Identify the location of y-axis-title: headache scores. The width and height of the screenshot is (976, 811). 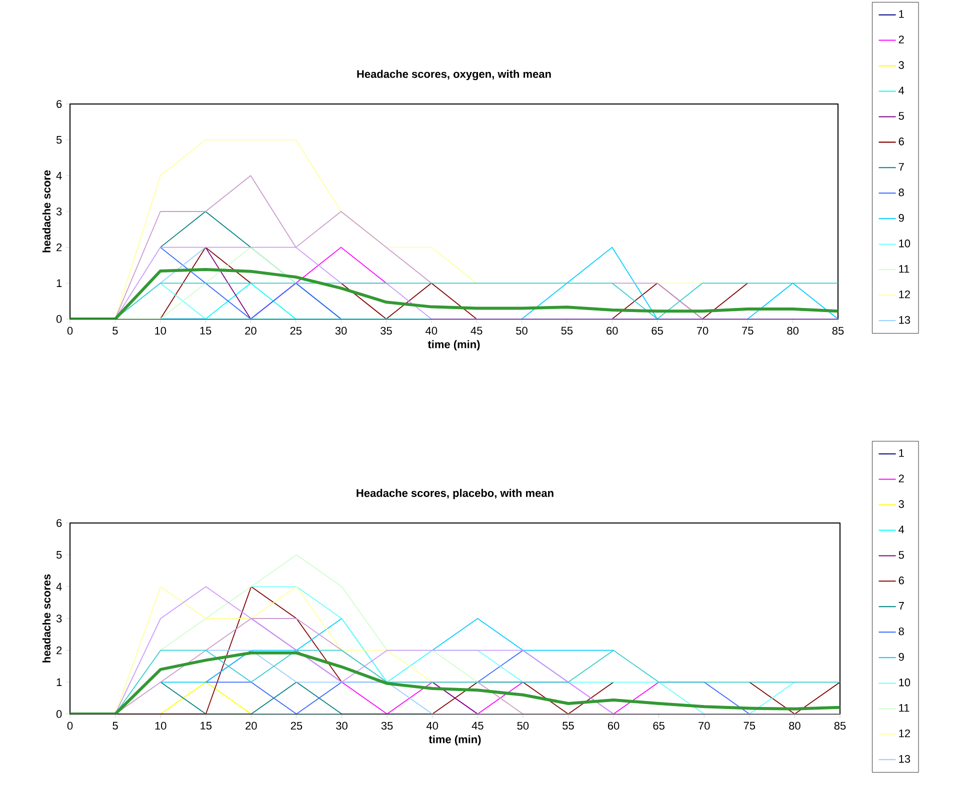
(46, 618).